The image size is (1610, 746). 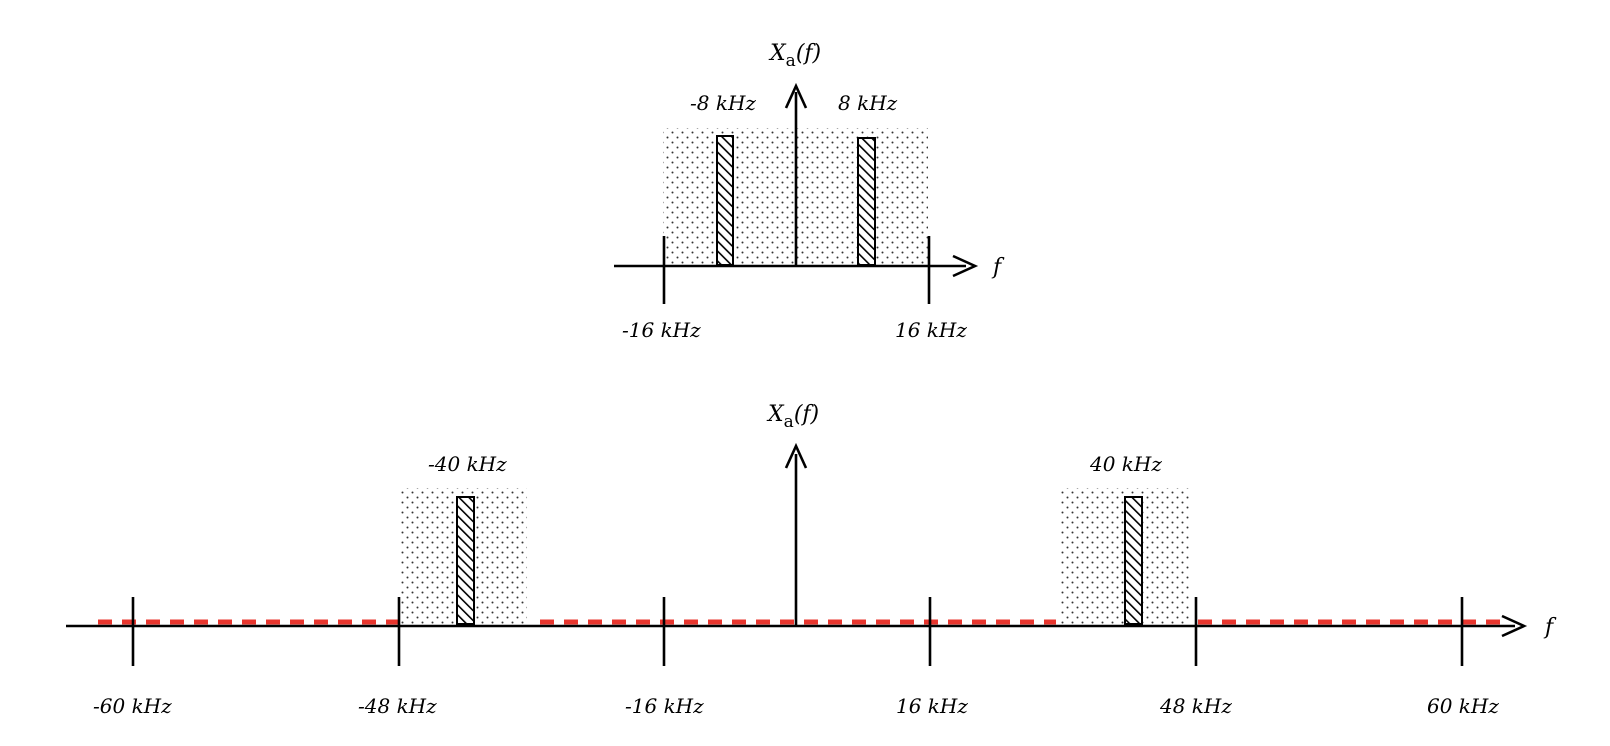 I want to click on top-tone-bar-pos, so click(x=866, y=201).